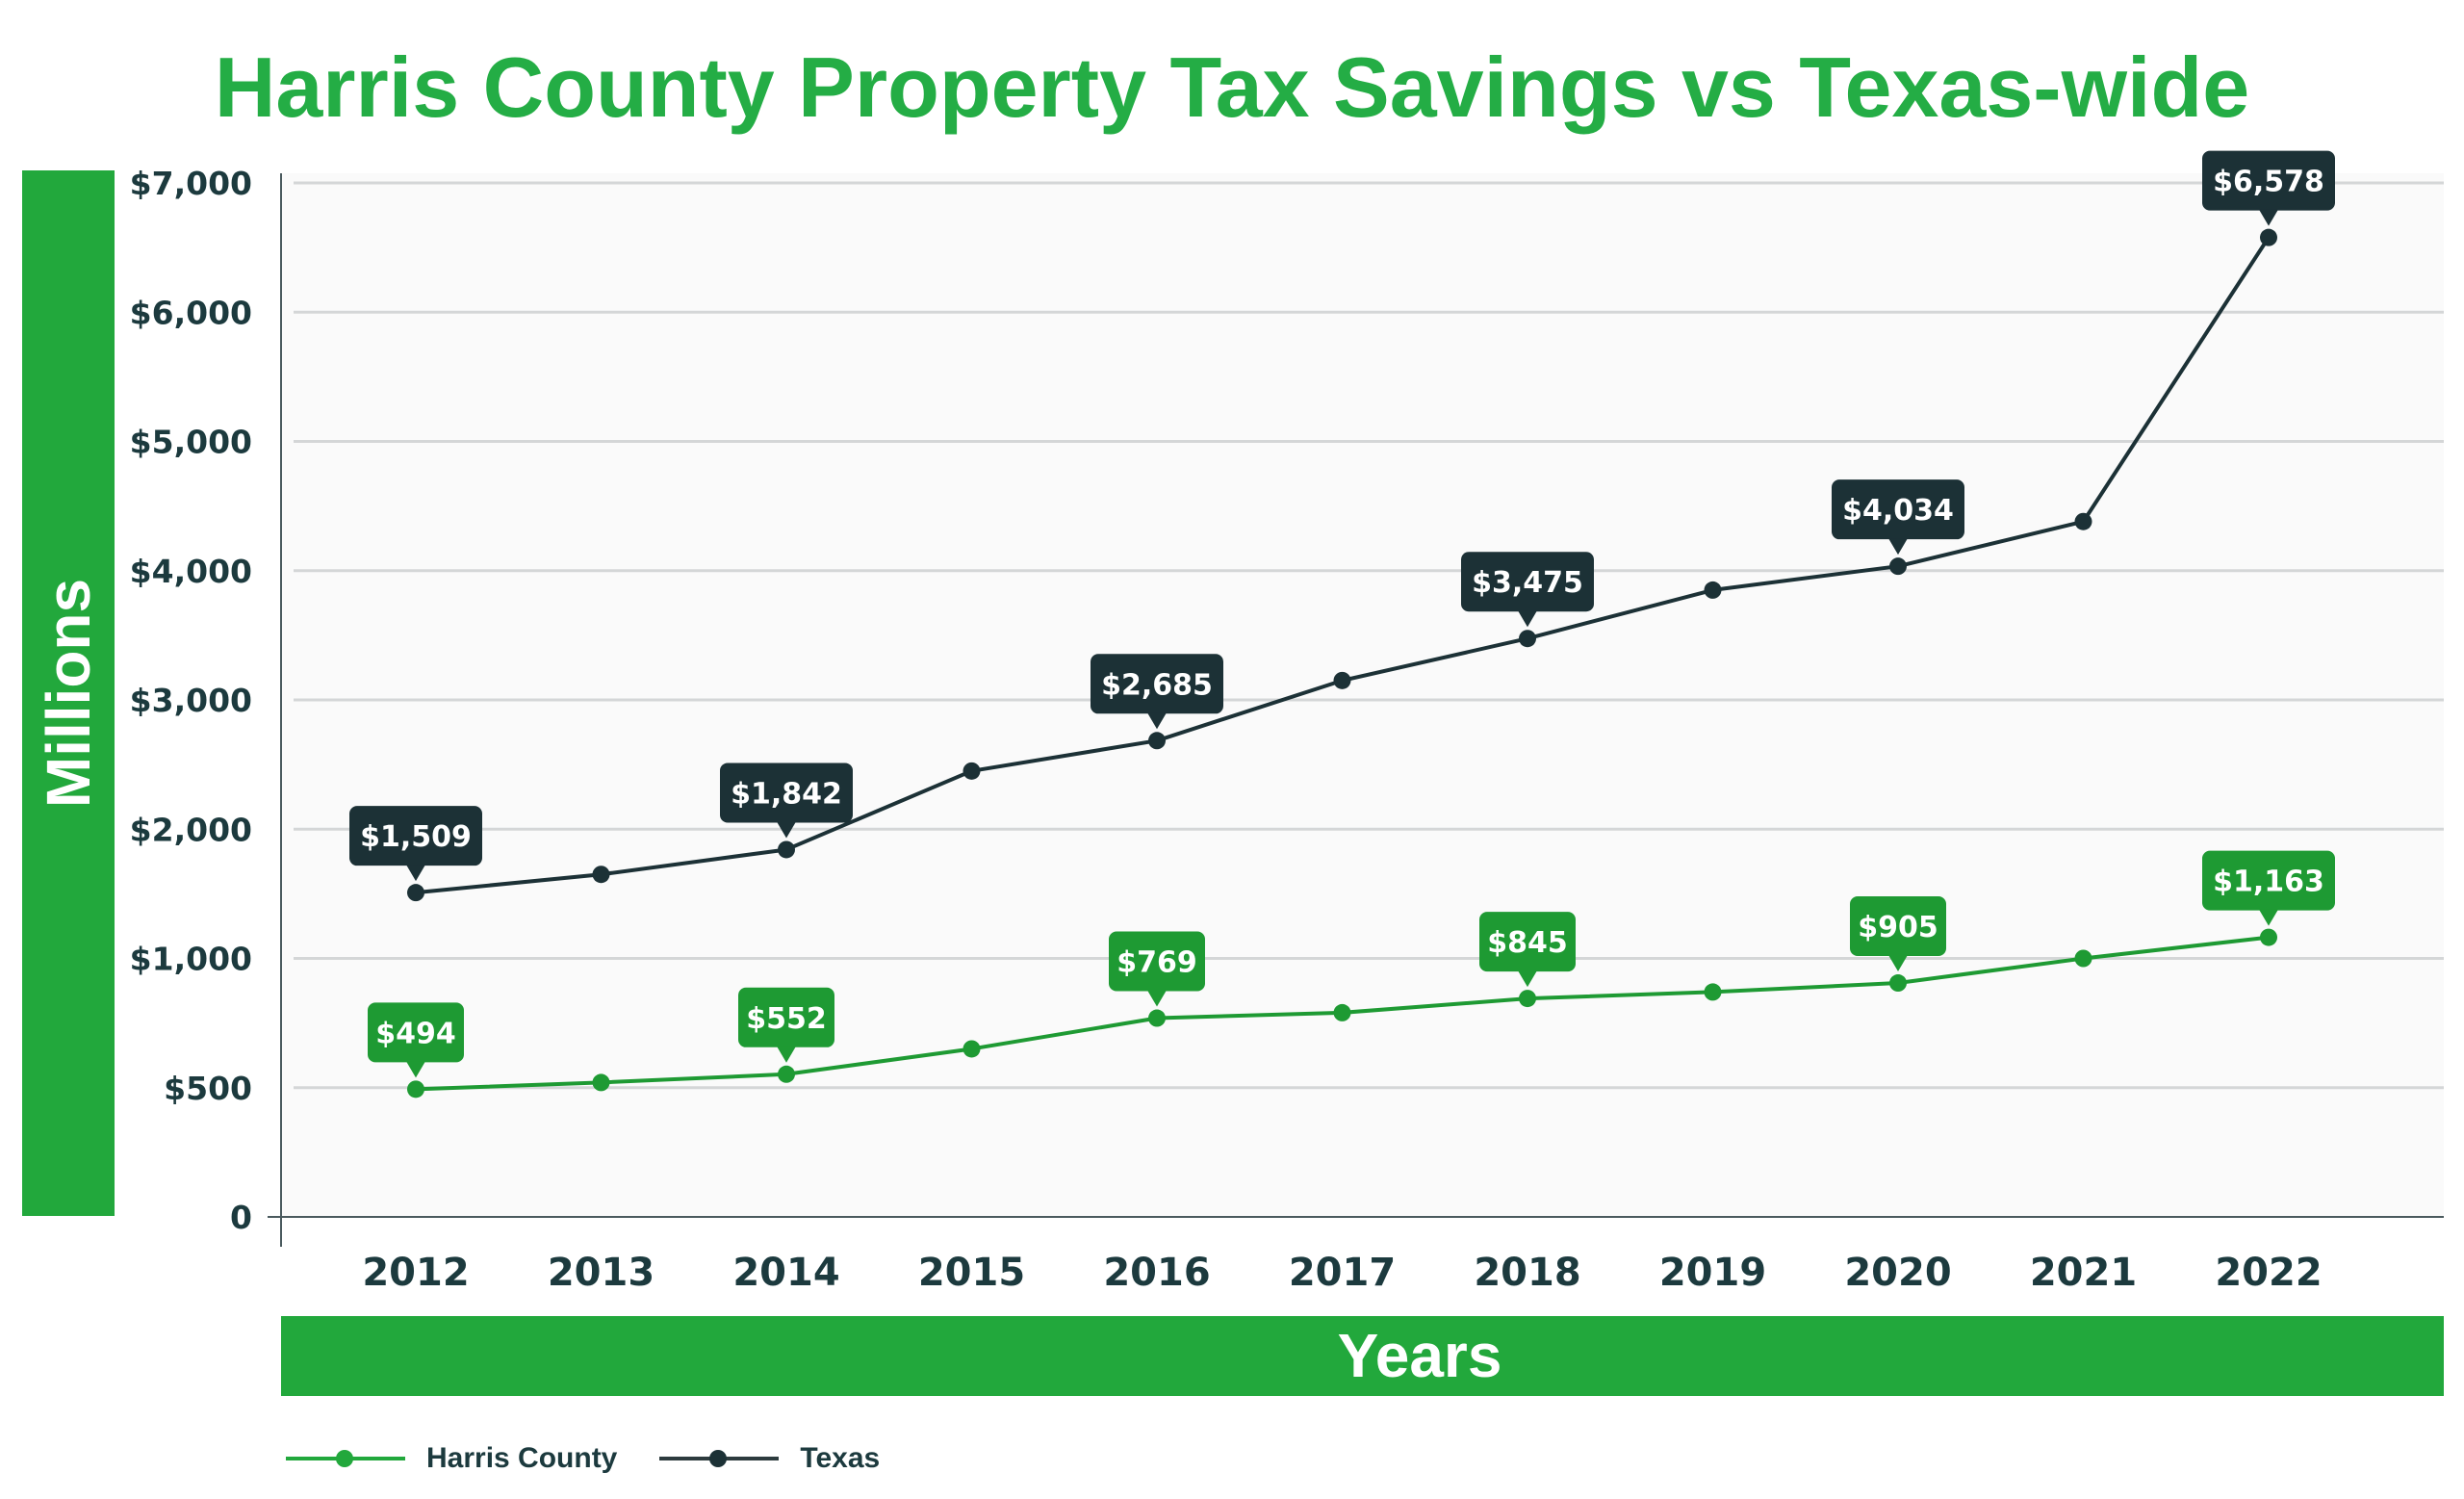 Image resolution: width=2464 pixels, height=1499 pixels. I want to click on x-tick-label: 2016, so click(1156, 1273).